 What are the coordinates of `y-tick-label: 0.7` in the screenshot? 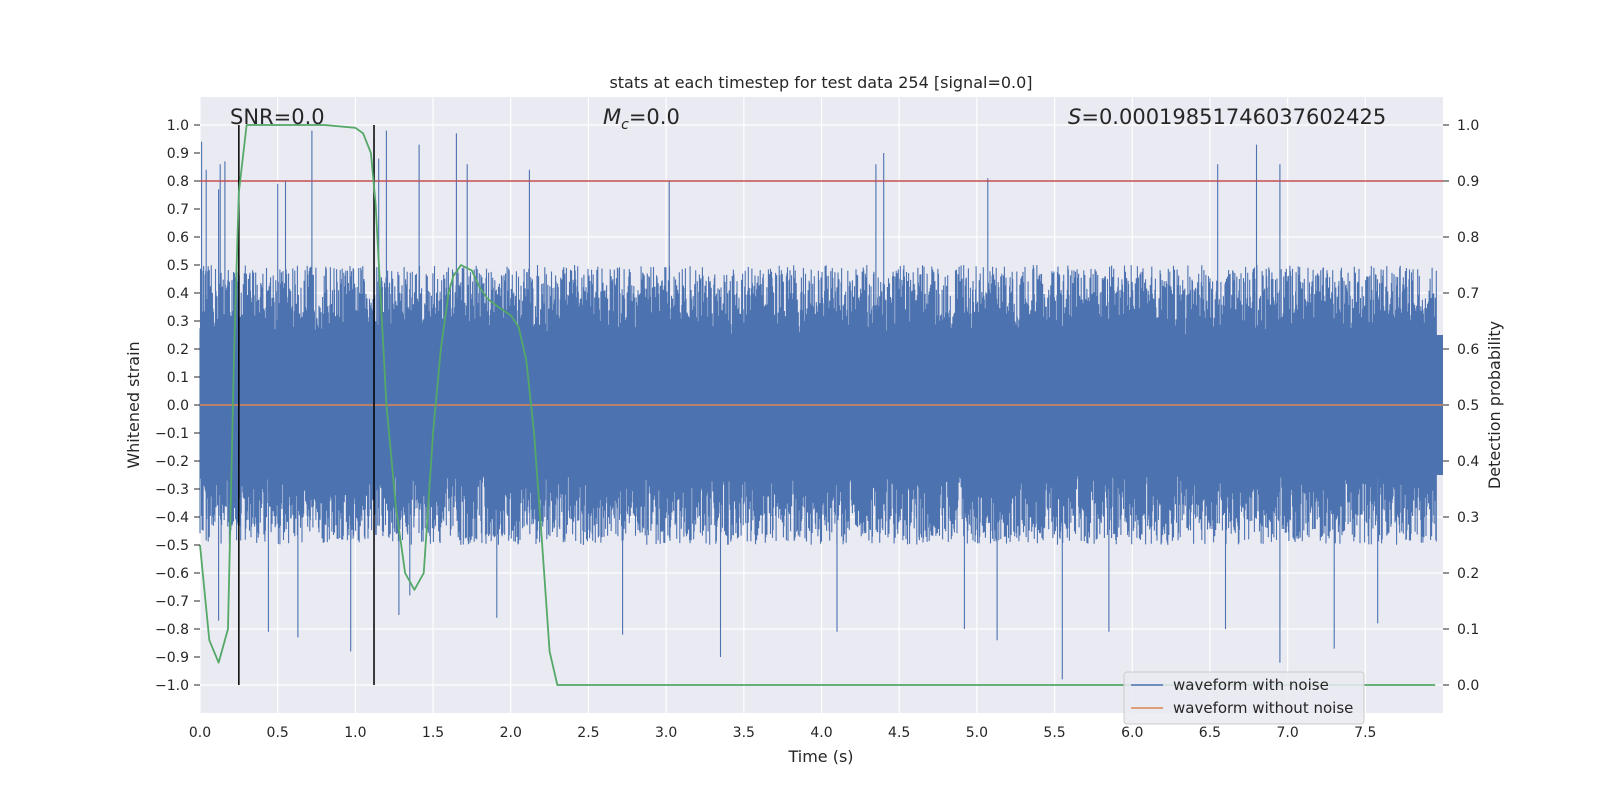 It's located at (178, 210).